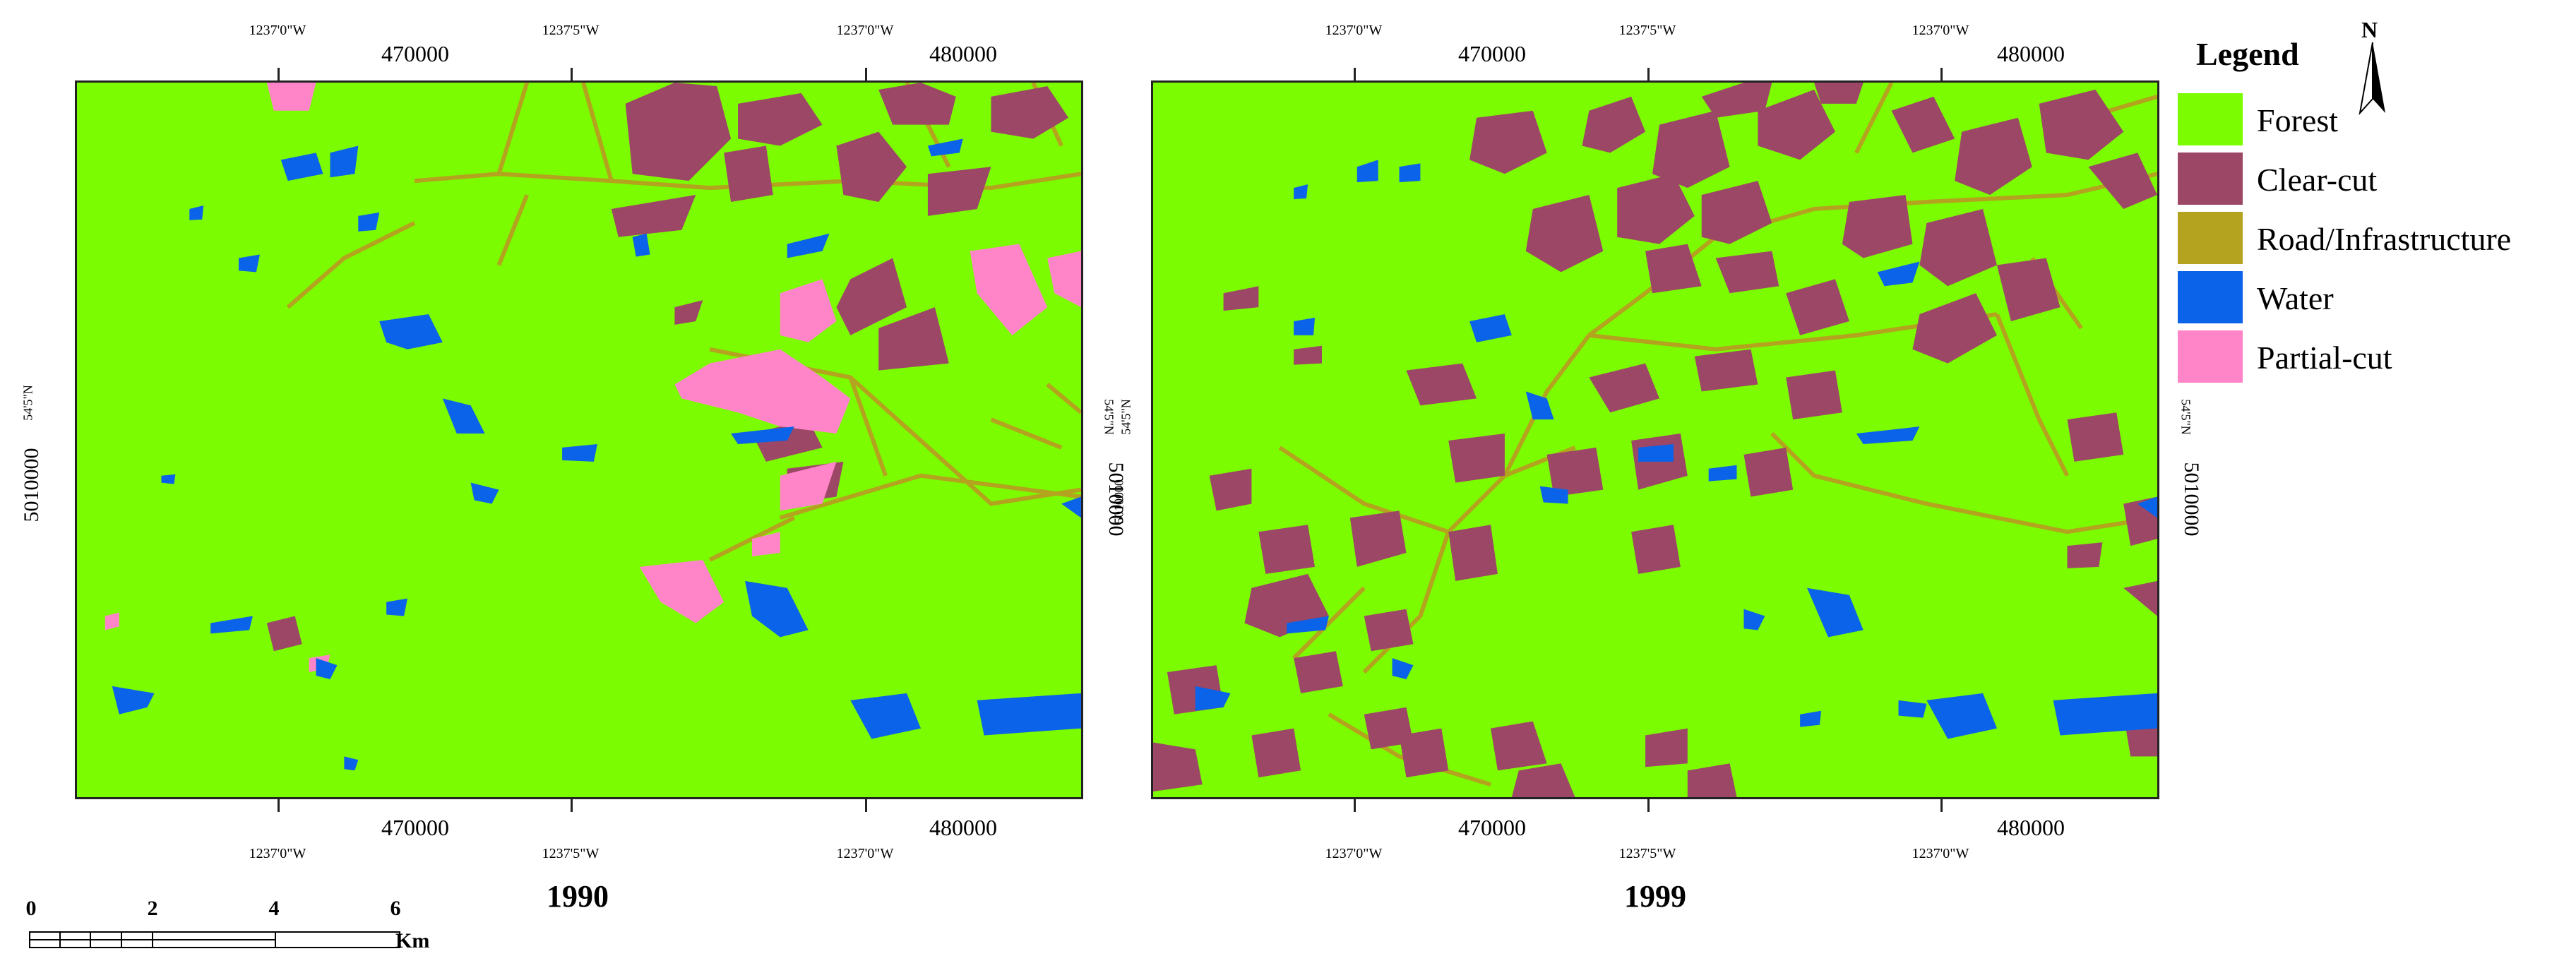 The image size is (2576, 980). I want to click on scale-label: 6, so click(395, 908).